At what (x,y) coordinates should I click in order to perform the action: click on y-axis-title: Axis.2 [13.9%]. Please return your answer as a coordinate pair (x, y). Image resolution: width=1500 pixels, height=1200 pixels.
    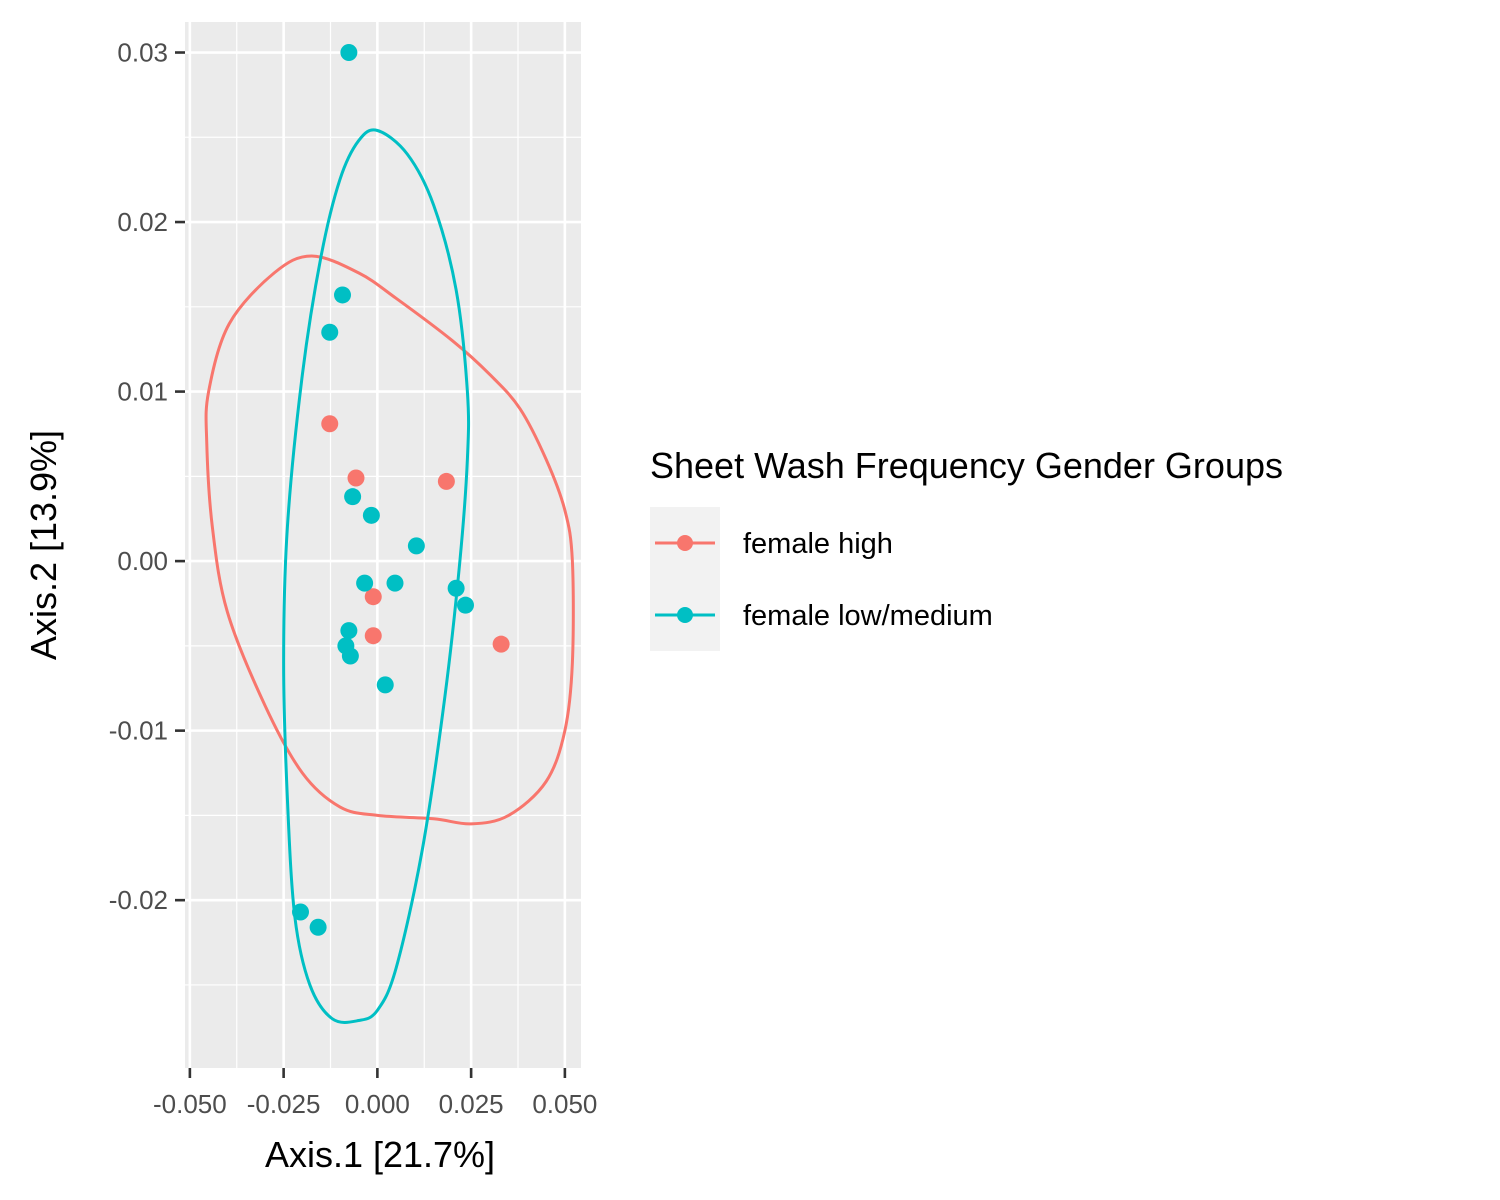
    Looking at the image, I should click on (43, 545).